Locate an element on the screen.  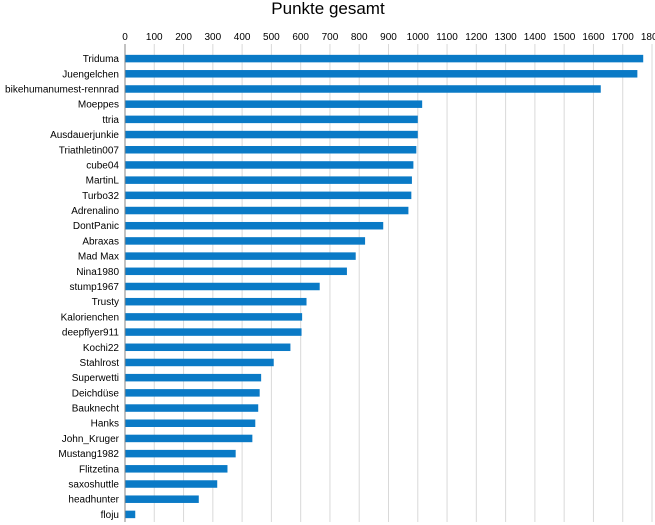
category-label: Moeppes is located at coordinates (98, 105).